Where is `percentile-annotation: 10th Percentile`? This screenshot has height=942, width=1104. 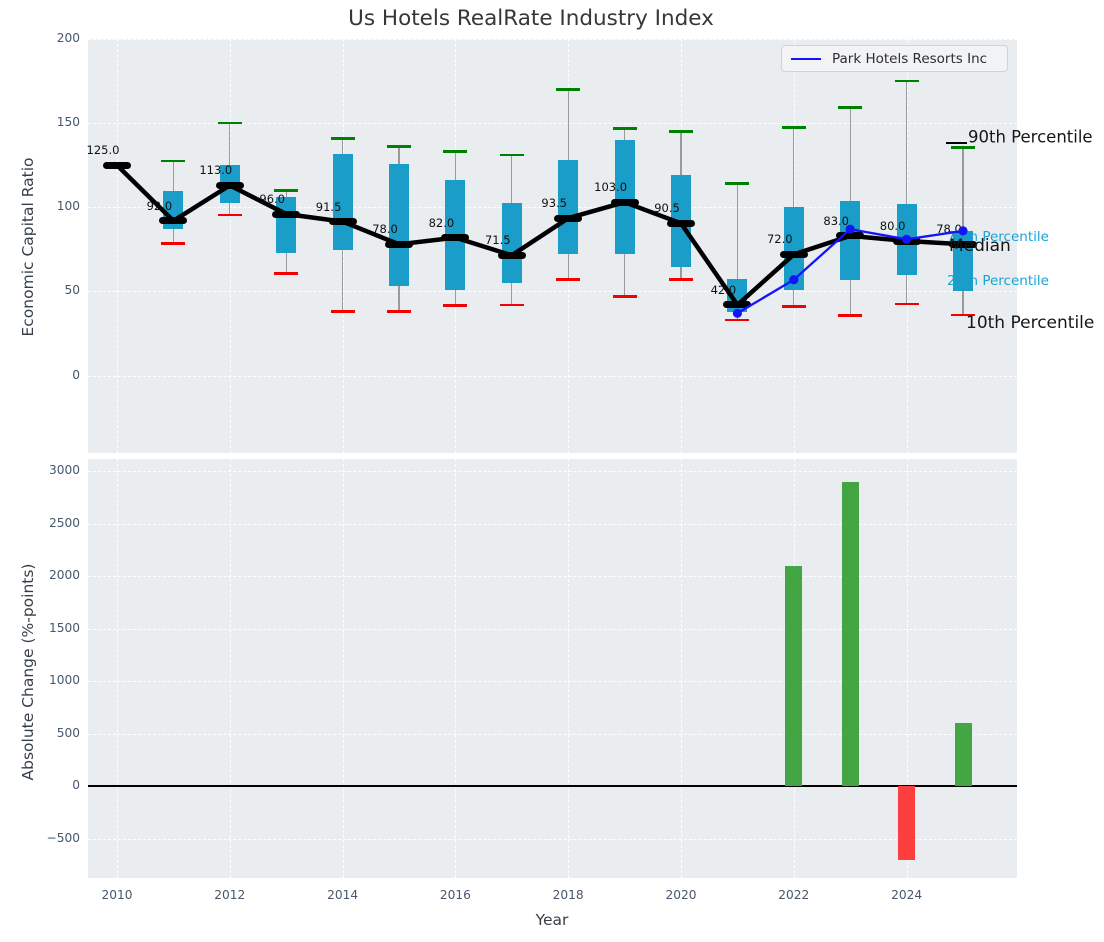
percentile-annotation: 10th Percentile is located at coordinates (1030, 323).